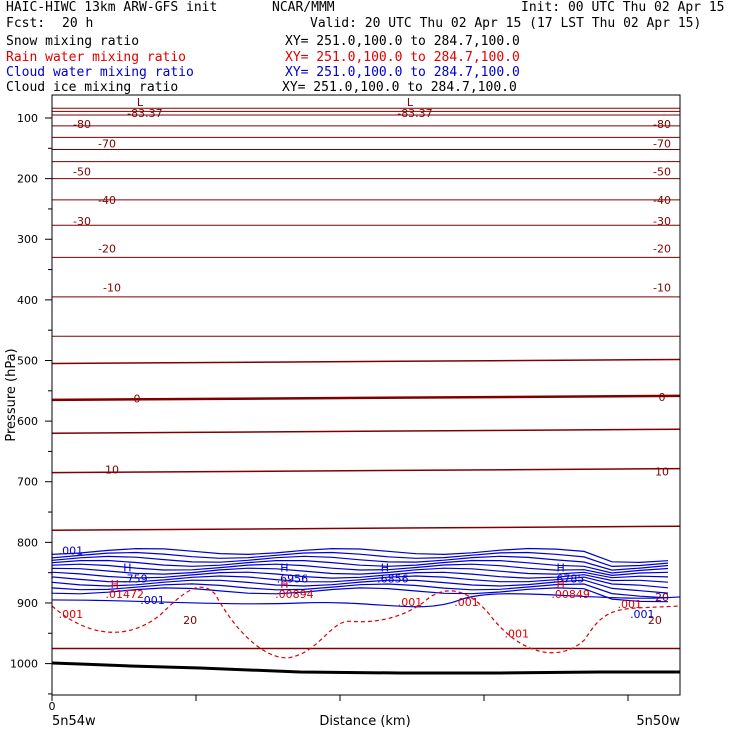 This screenshot has width=740, height=740. I want to click on field-name-cloud-water: Cloud water mixing ratio, so click(100, 72).